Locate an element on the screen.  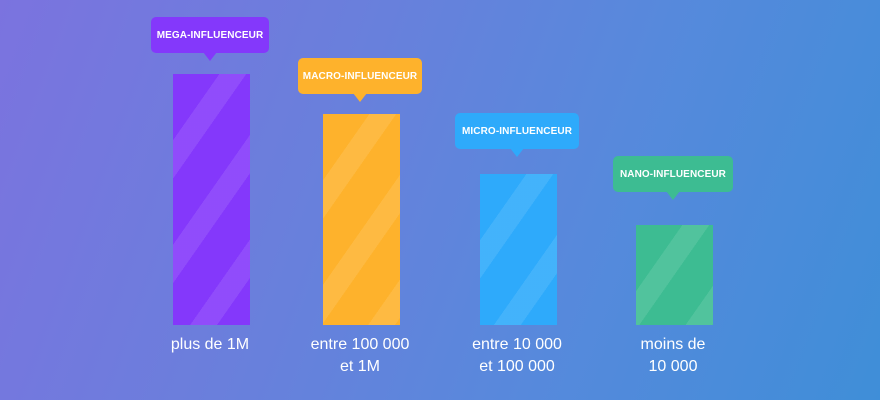
label-macro: entre 100 000 et 1M is located at coordinates (360, 356).